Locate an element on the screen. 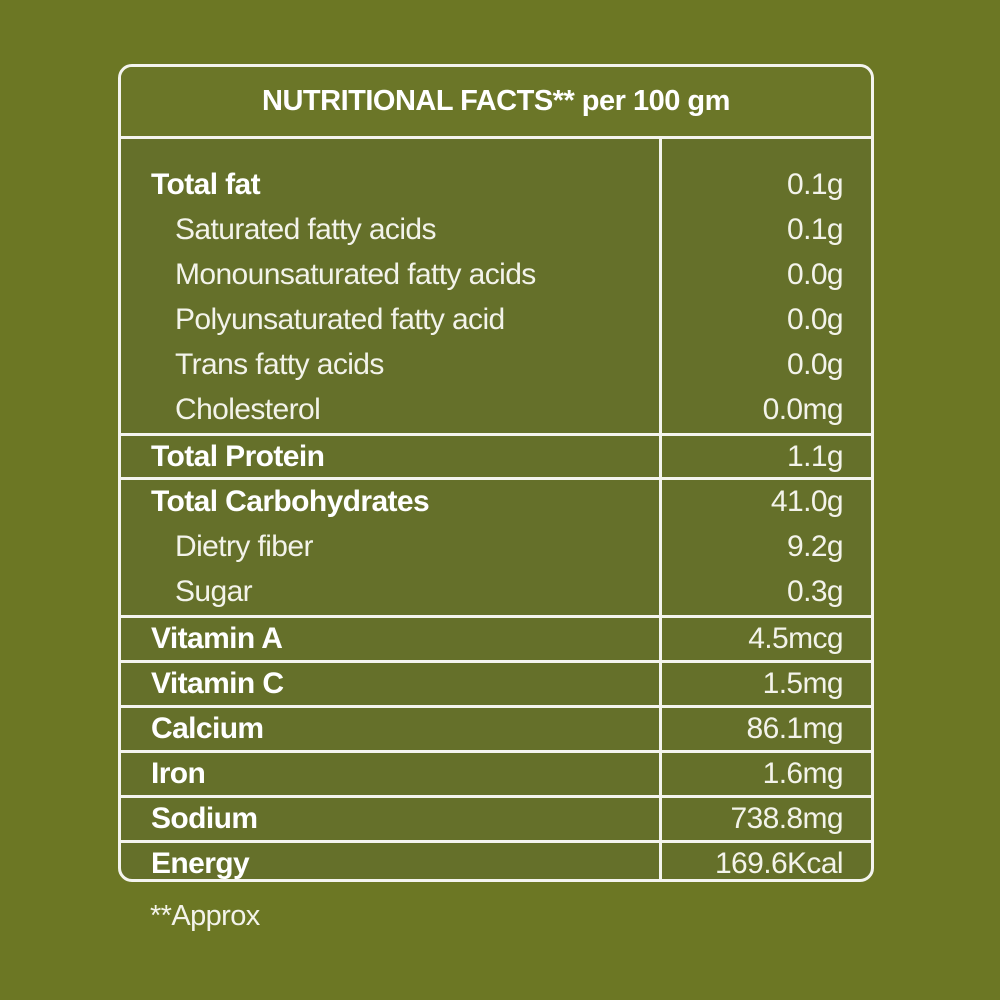  nutrient-row-sodium: Sodium 738.8mg is located at coordinates (496, 819).